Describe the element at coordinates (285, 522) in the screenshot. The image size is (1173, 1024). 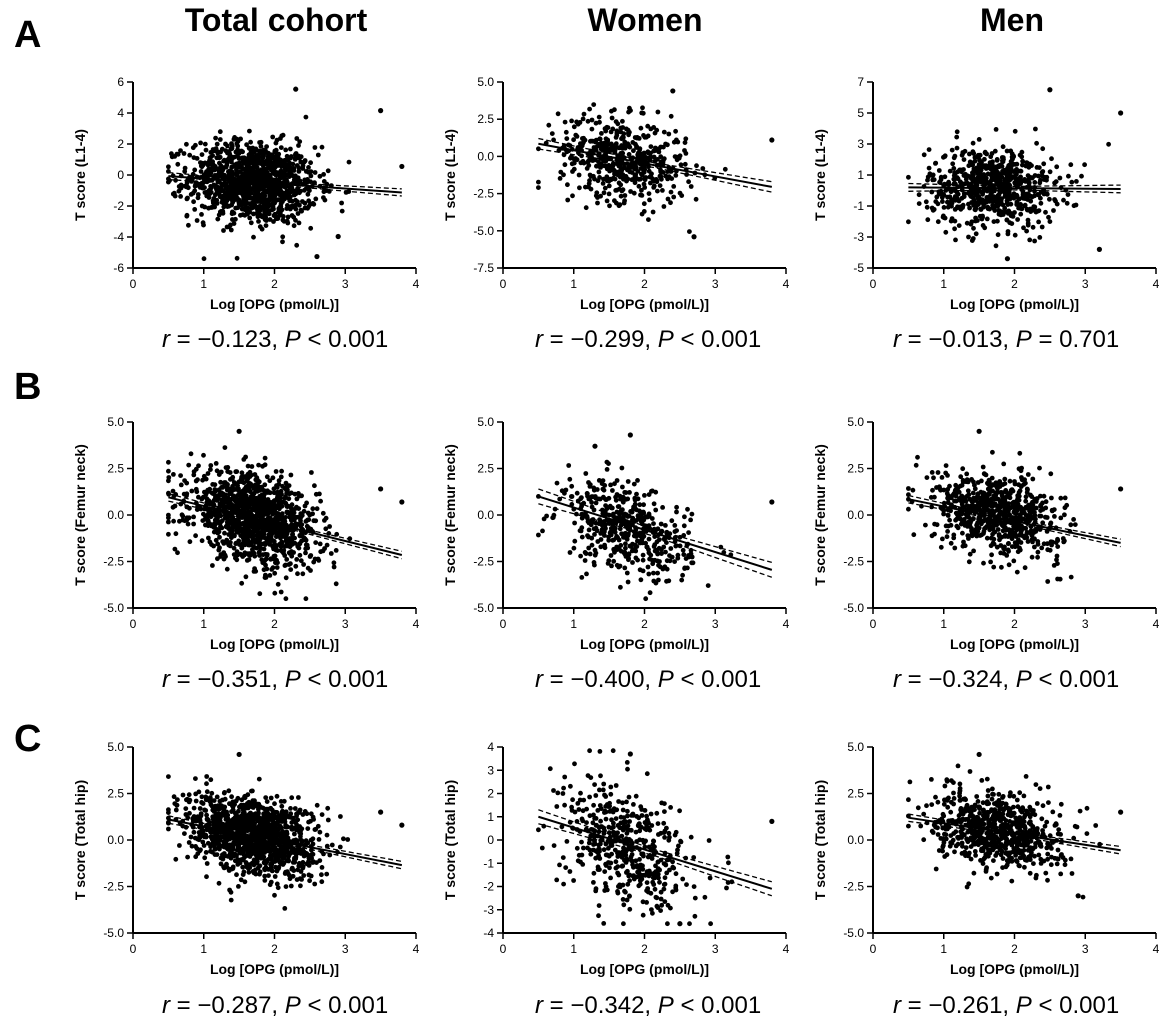
I see `confidence-band-upper` at that location.